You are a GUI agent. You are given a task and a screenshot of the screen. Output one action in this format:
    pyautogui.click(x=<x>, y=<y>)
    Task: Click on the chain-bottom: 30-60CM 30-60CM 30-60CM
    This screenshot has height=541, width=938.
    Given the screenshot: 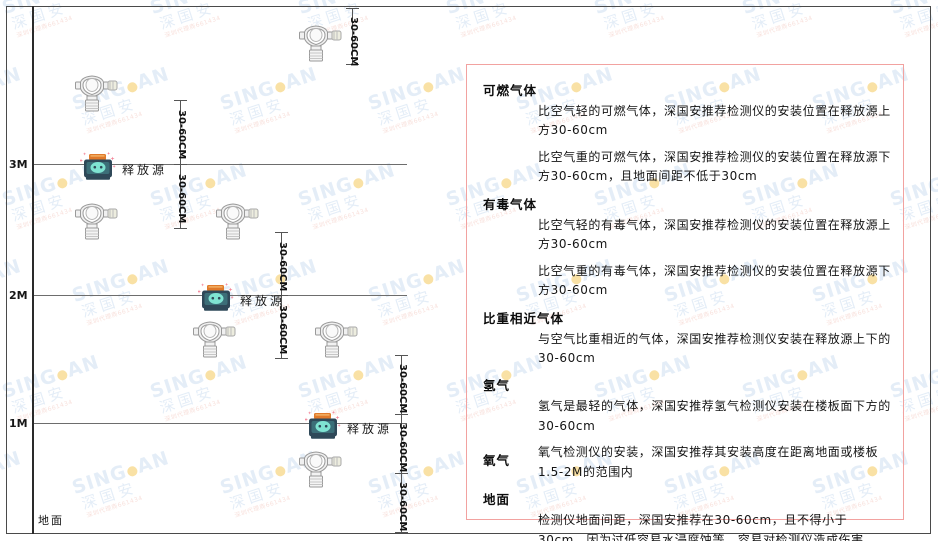 What is the action you would take?
    pyautogui.click(x=401, y=444)
    